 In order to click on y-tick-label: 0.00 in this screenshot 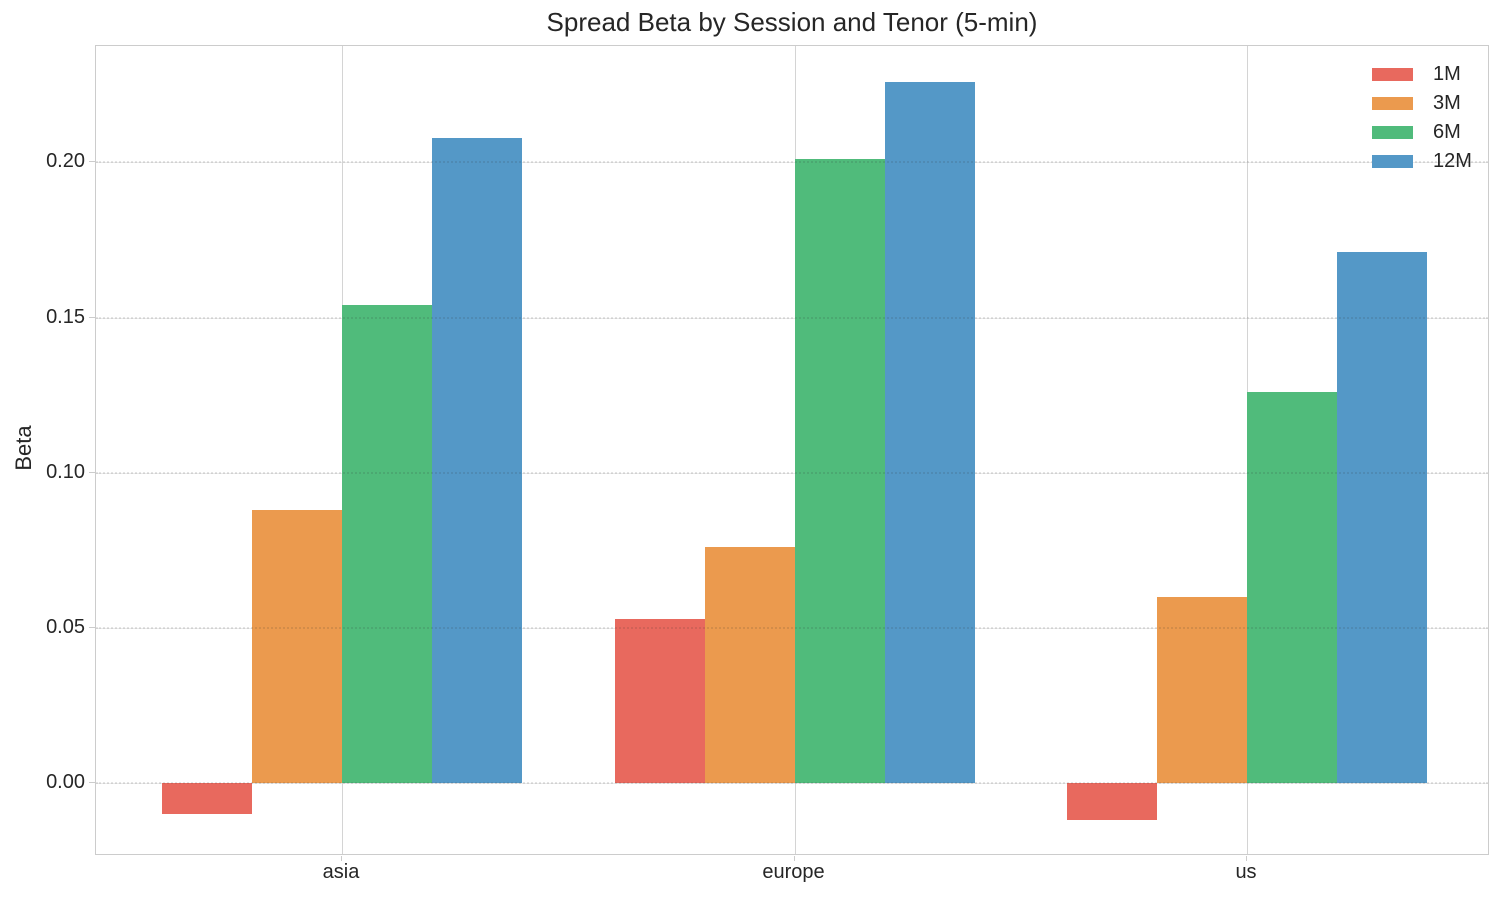, I will do `click(65, 782)`.